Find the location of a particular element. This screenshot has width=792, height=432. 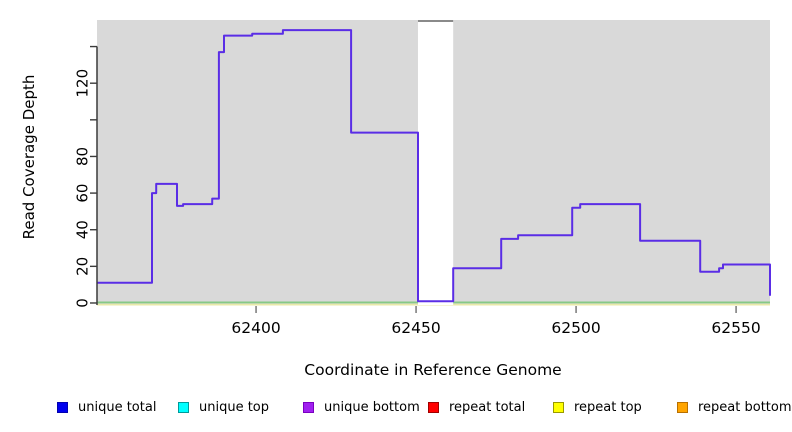

legend-item-unique-total: unique total is located at coordinates (106, 407).